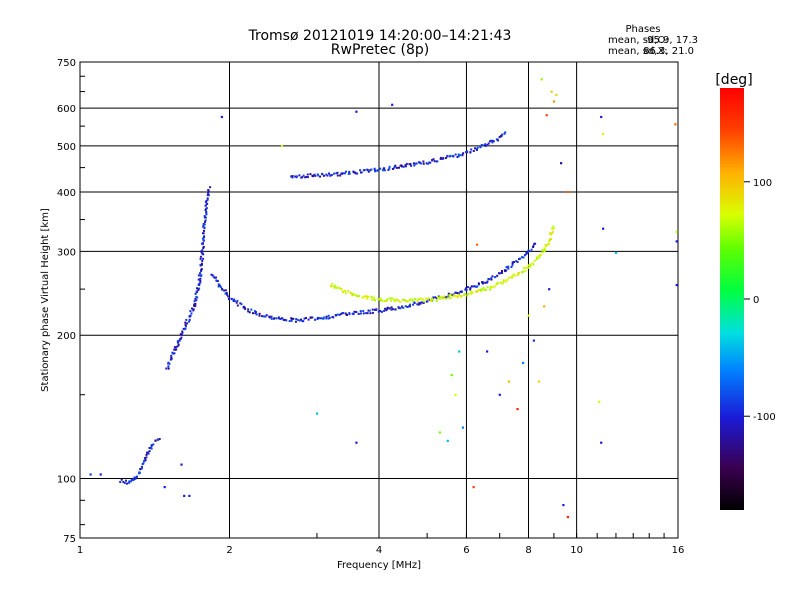 This screenshot has width=800, height=604. I want to click on x-tick-label: 6, so click(466, 550).